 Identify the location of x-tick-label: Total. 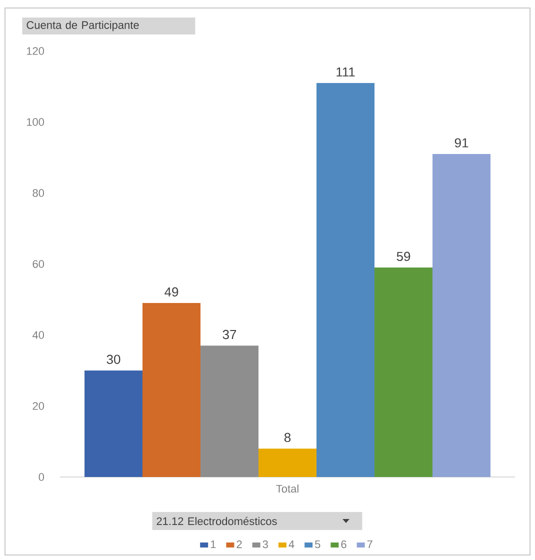
(287, 488).